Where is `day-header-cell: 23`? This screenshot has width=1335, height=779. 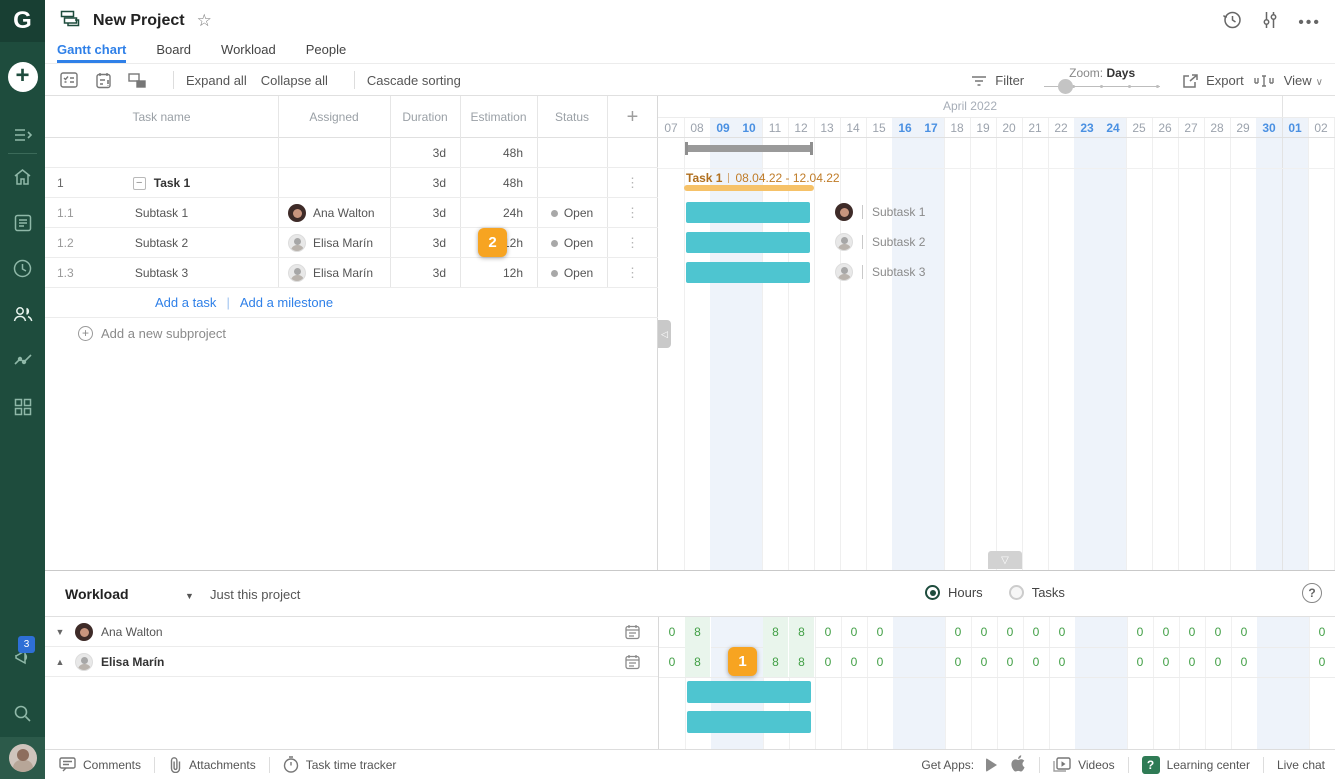 day-header-cell: 23 is located at coordinates (1087, 128).